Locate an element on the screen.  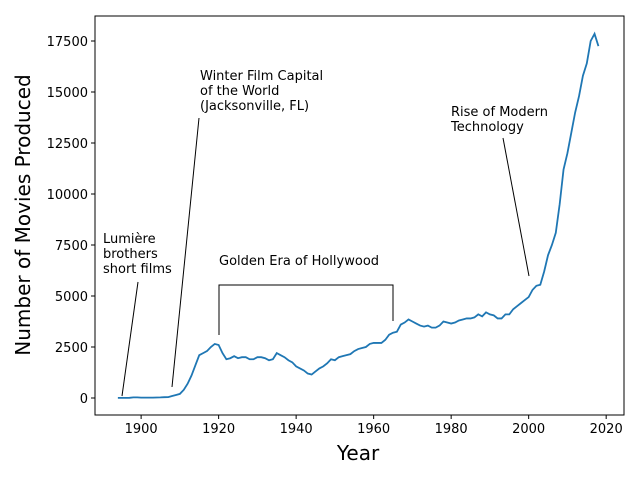
annotation: Technology is located at coordinates (487, 127).